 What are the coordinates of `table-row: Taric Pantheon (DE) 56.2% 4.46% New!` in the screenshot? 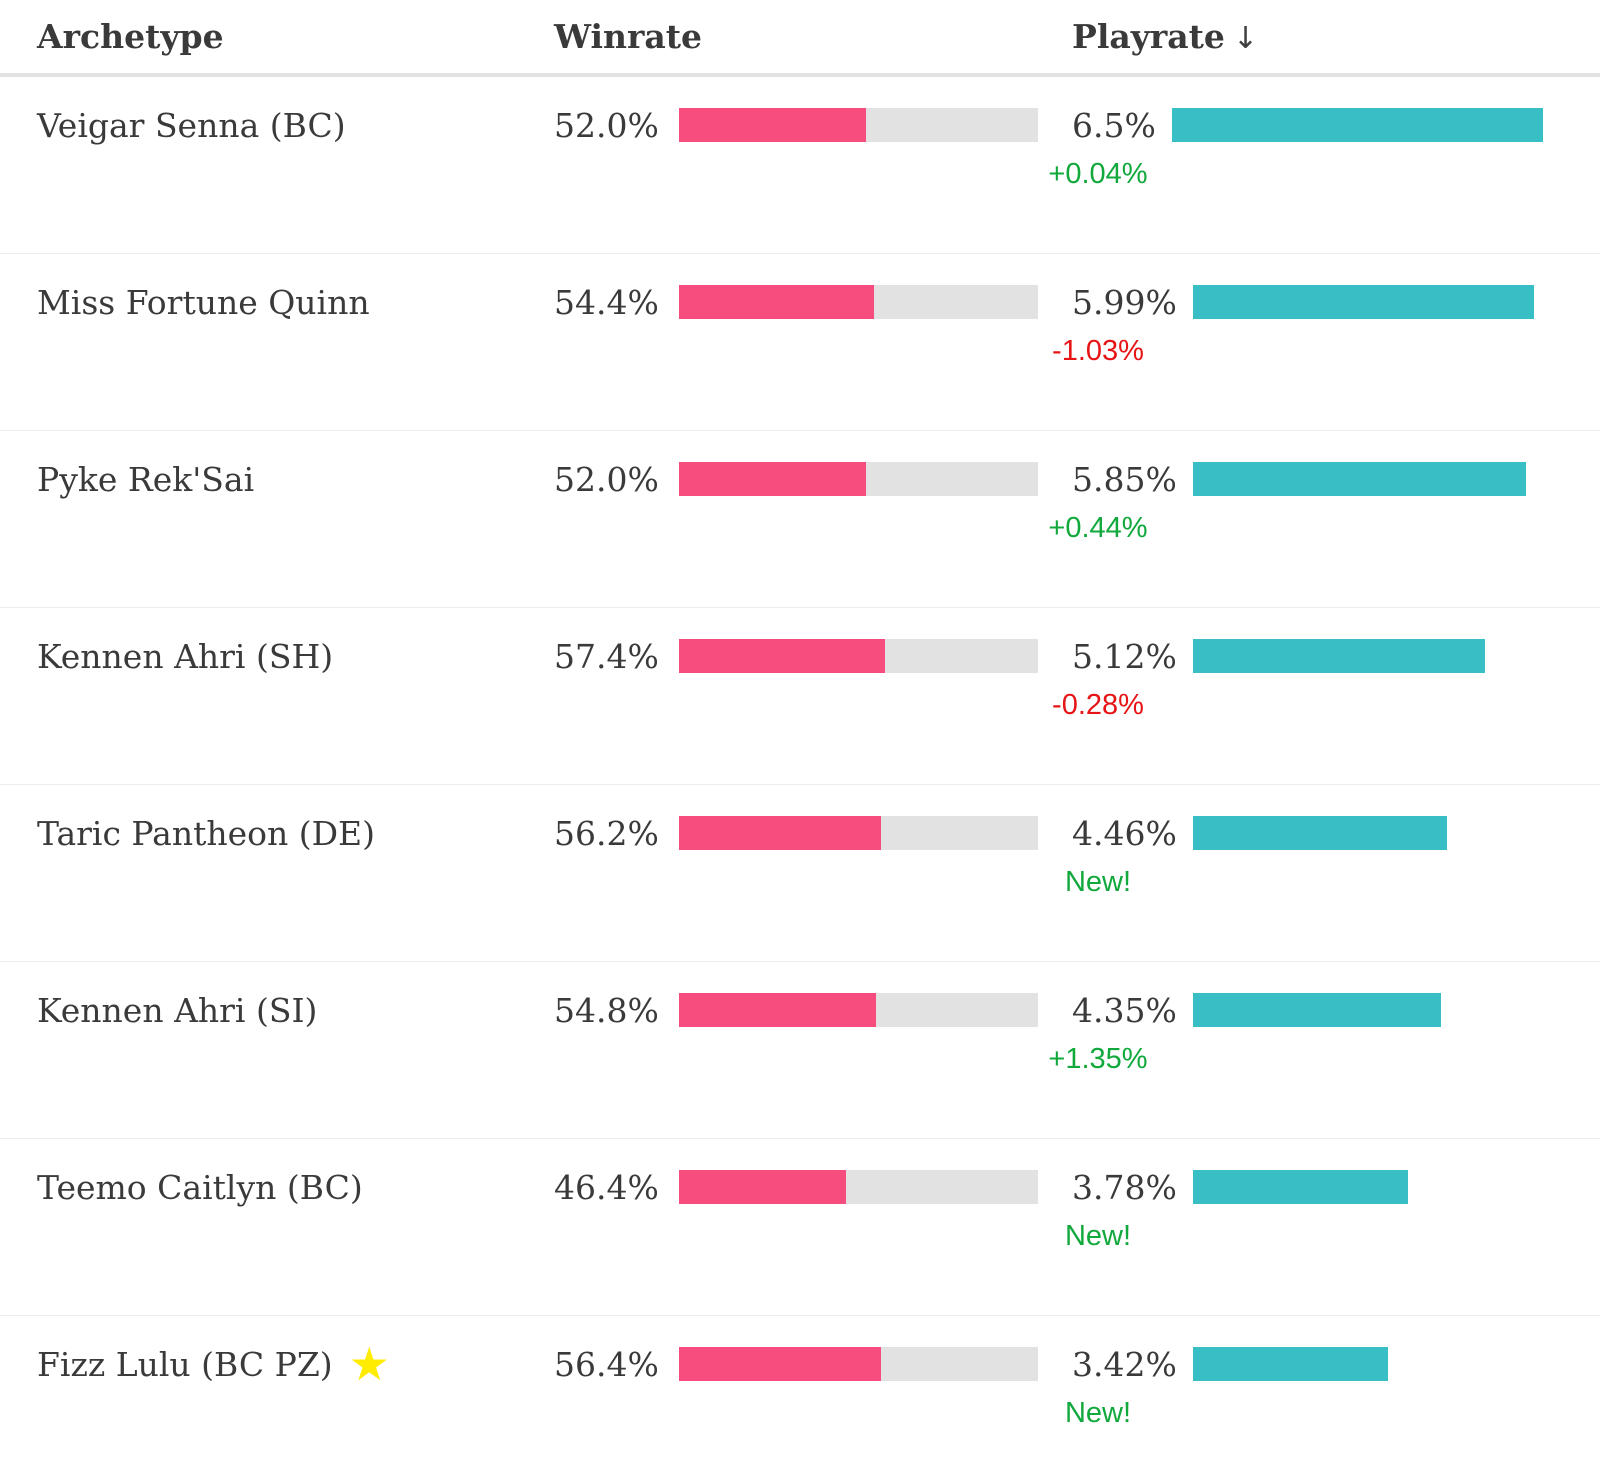 It's located at (800, 873).